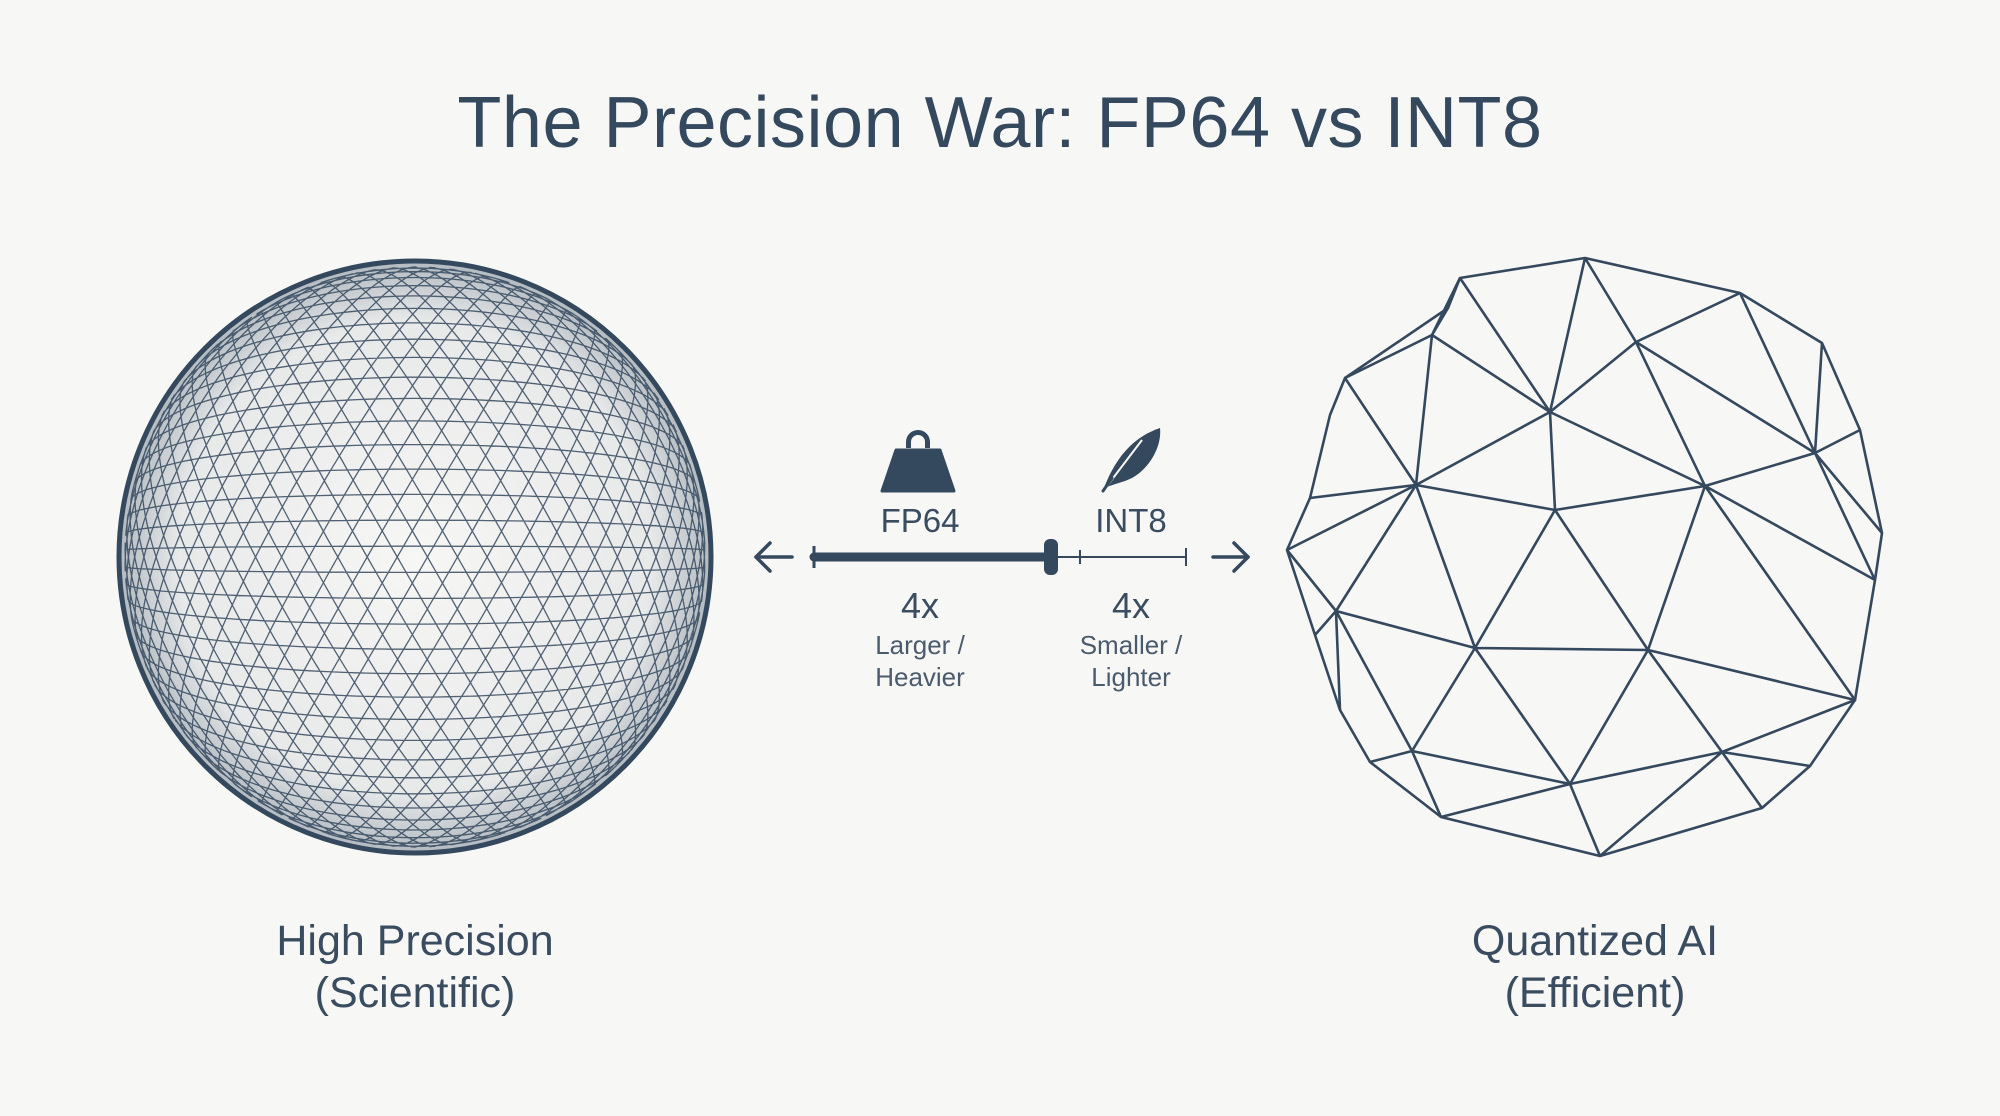  I want to click on high-precision-caption-line1: High Precision, so click(415, 941).